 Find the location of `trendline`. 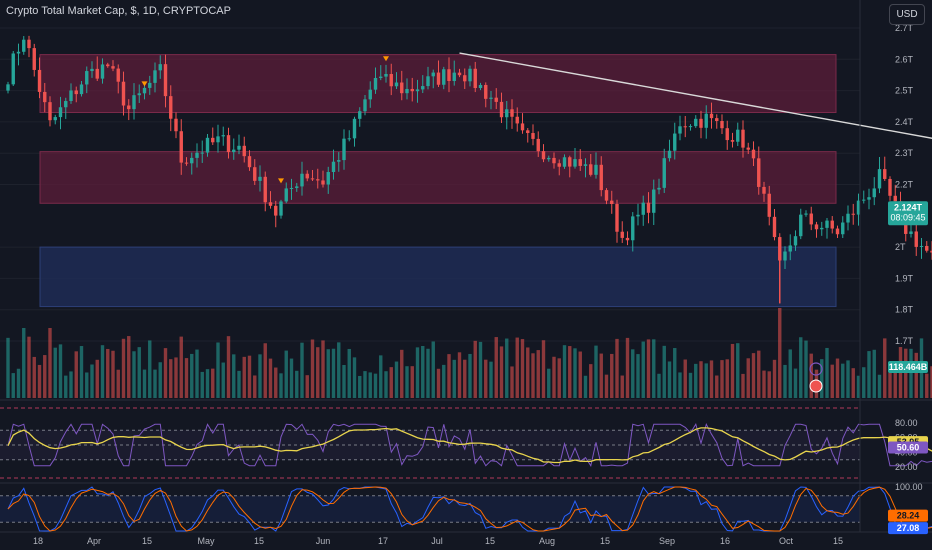

trendline is located at coordinates (695, 113).